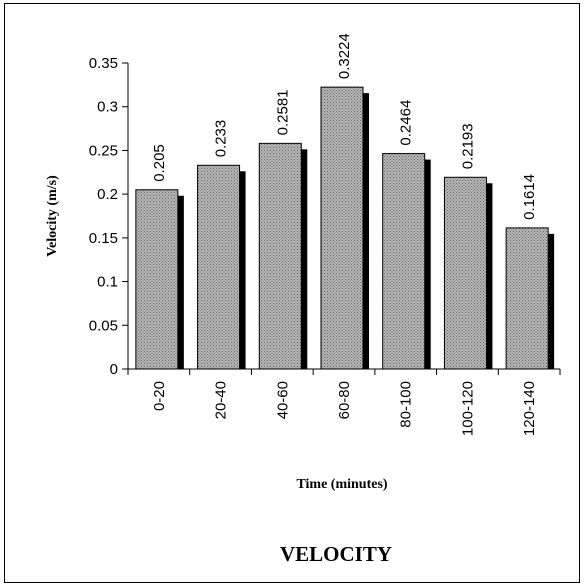  Describe the element at coordinates (529, 408) in the screenshot. I see `x-tick-label: 120-140` at that location.